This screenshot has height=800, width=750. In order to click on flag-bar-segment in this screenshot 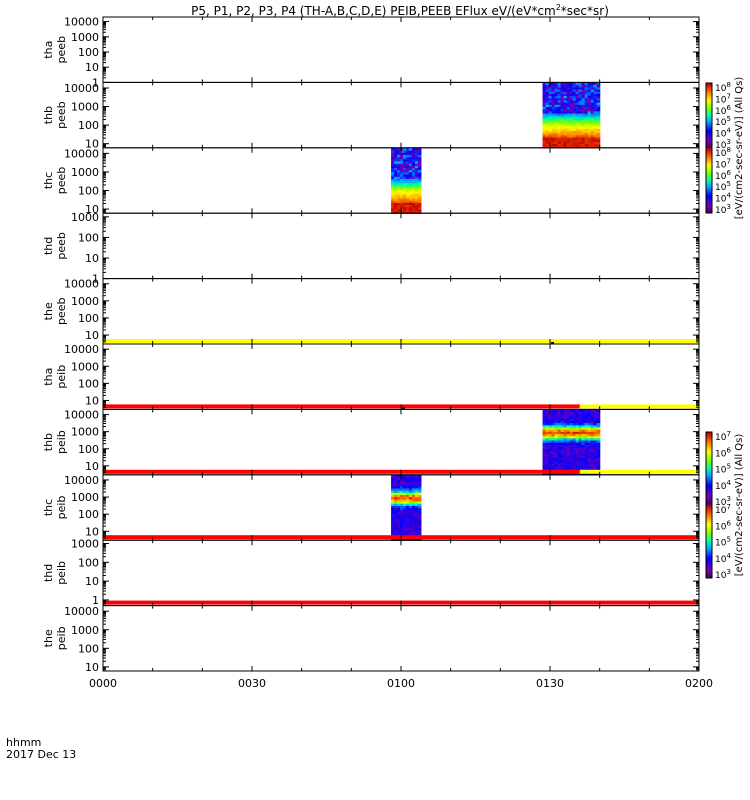, I will do `click(341, 471)`.